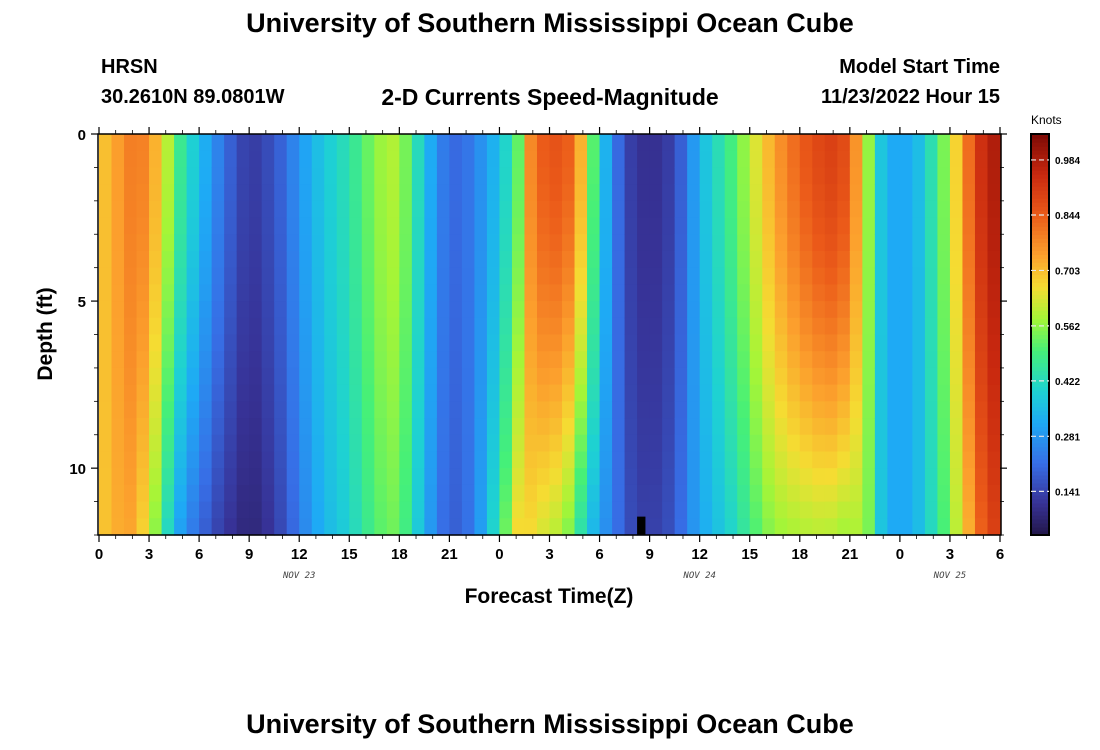 The height and width of the screenshot is (750, 1100). What do you see at coordinates (950, 554) in the screenshot?
I see `x-tick-label: 3` at bounding box center [950, 554].